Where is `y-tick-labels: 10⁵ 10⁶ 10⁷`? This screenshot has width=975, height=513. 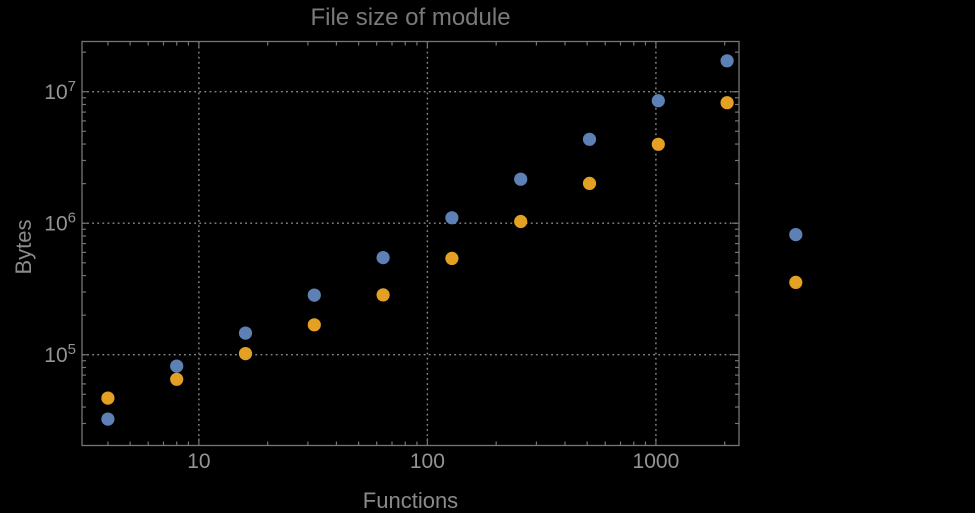 y-tick-labels: 10⁵ 10⁶ 10⁷ is located at coordinates (60, 222).